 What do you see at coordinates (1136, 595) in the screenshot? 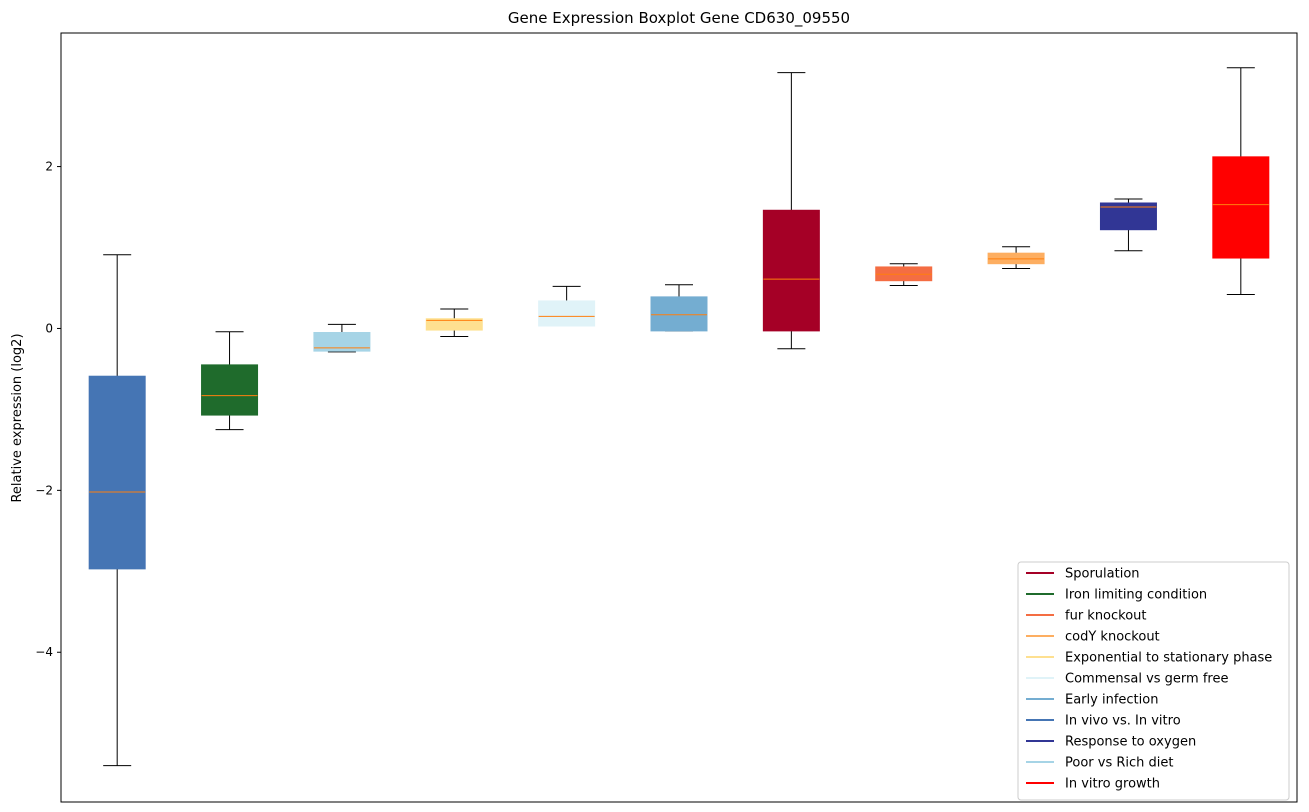
I see `legend-label: Iron limiting condition` at bounding box center [1136, 595].